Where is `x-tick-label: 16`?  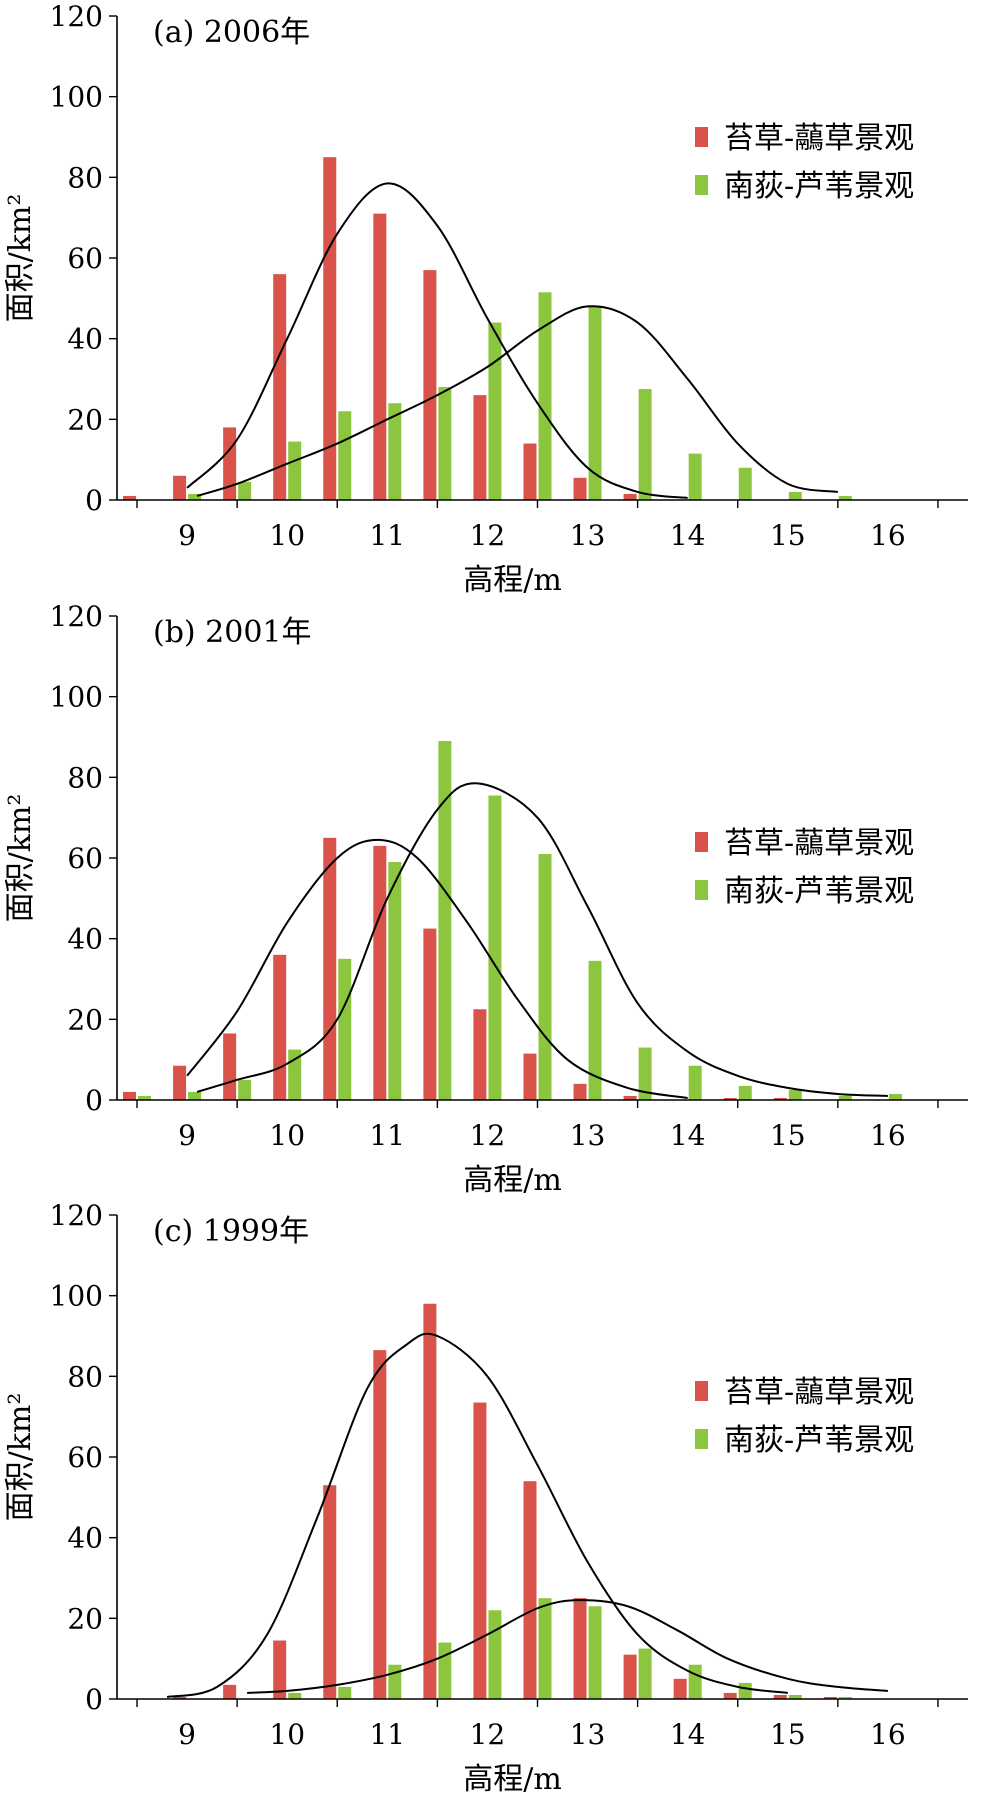
x-tick-label: 16 is located at coordinates (888, 1734).